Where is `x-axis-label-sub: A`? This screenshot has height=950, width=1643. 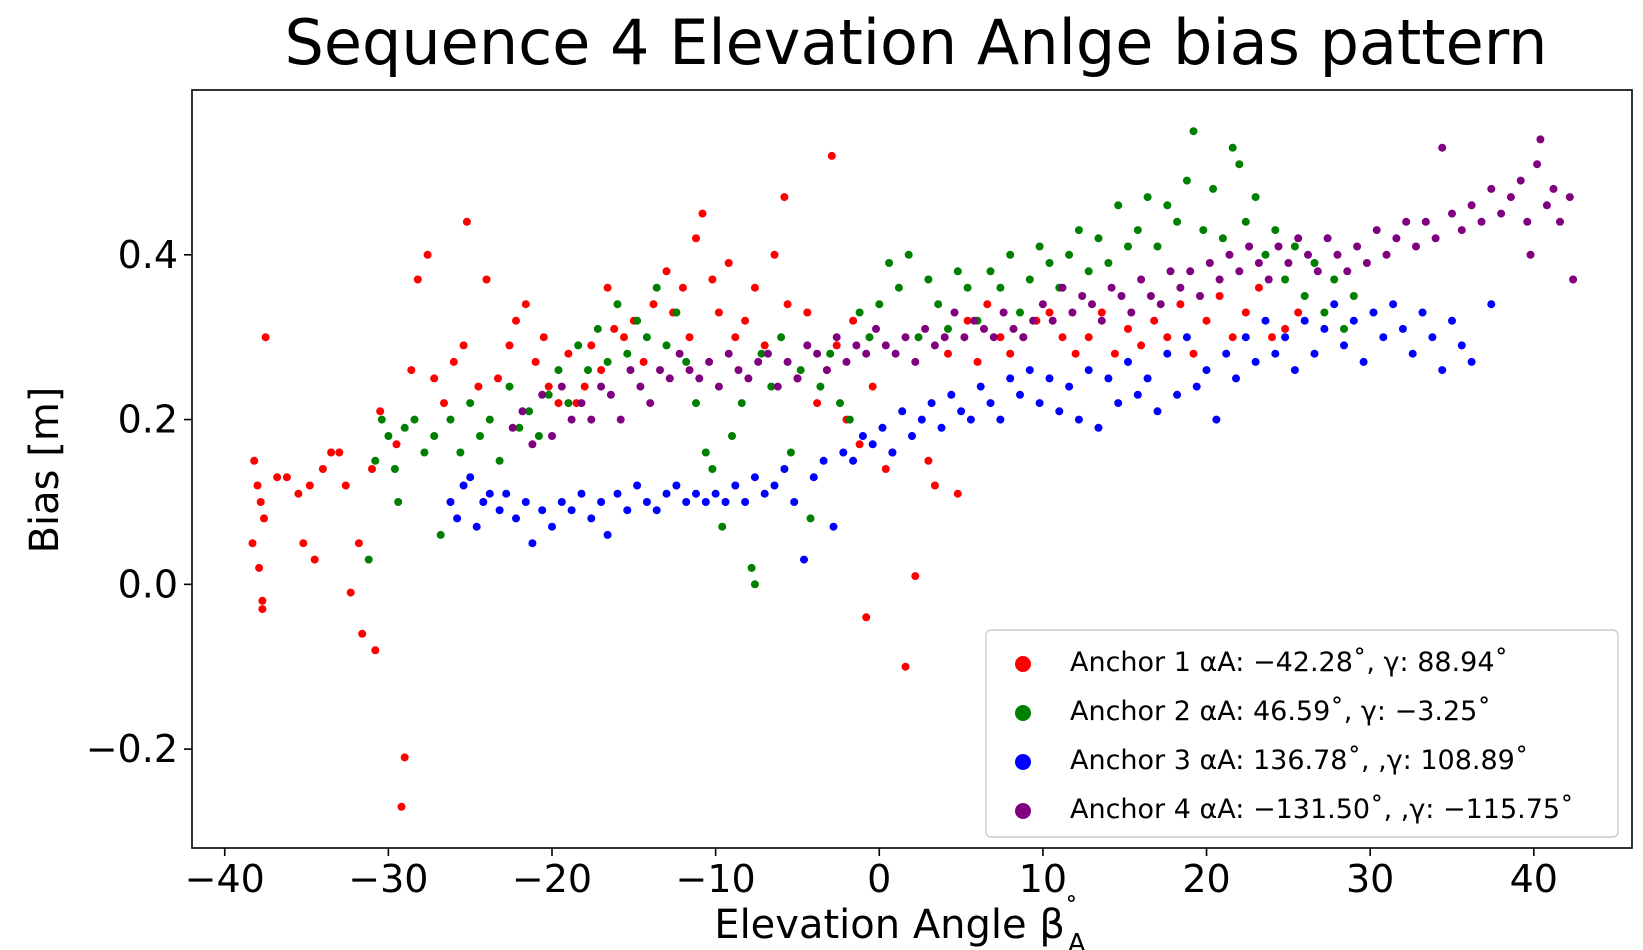 x-axis-label-sub: A is located at coordinates (1077, 939).